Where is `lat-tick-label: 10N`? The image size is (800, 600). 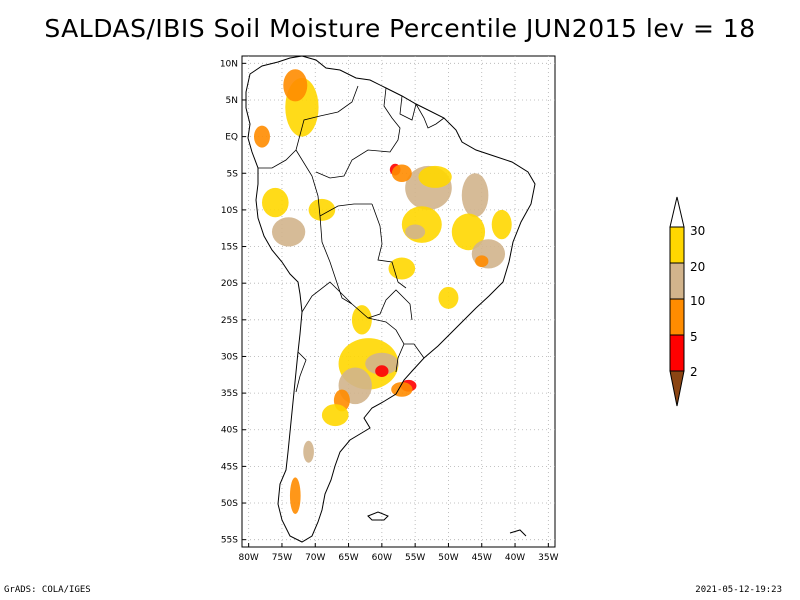
lat-tick-label: 10N is located at coordinates (229, 64).